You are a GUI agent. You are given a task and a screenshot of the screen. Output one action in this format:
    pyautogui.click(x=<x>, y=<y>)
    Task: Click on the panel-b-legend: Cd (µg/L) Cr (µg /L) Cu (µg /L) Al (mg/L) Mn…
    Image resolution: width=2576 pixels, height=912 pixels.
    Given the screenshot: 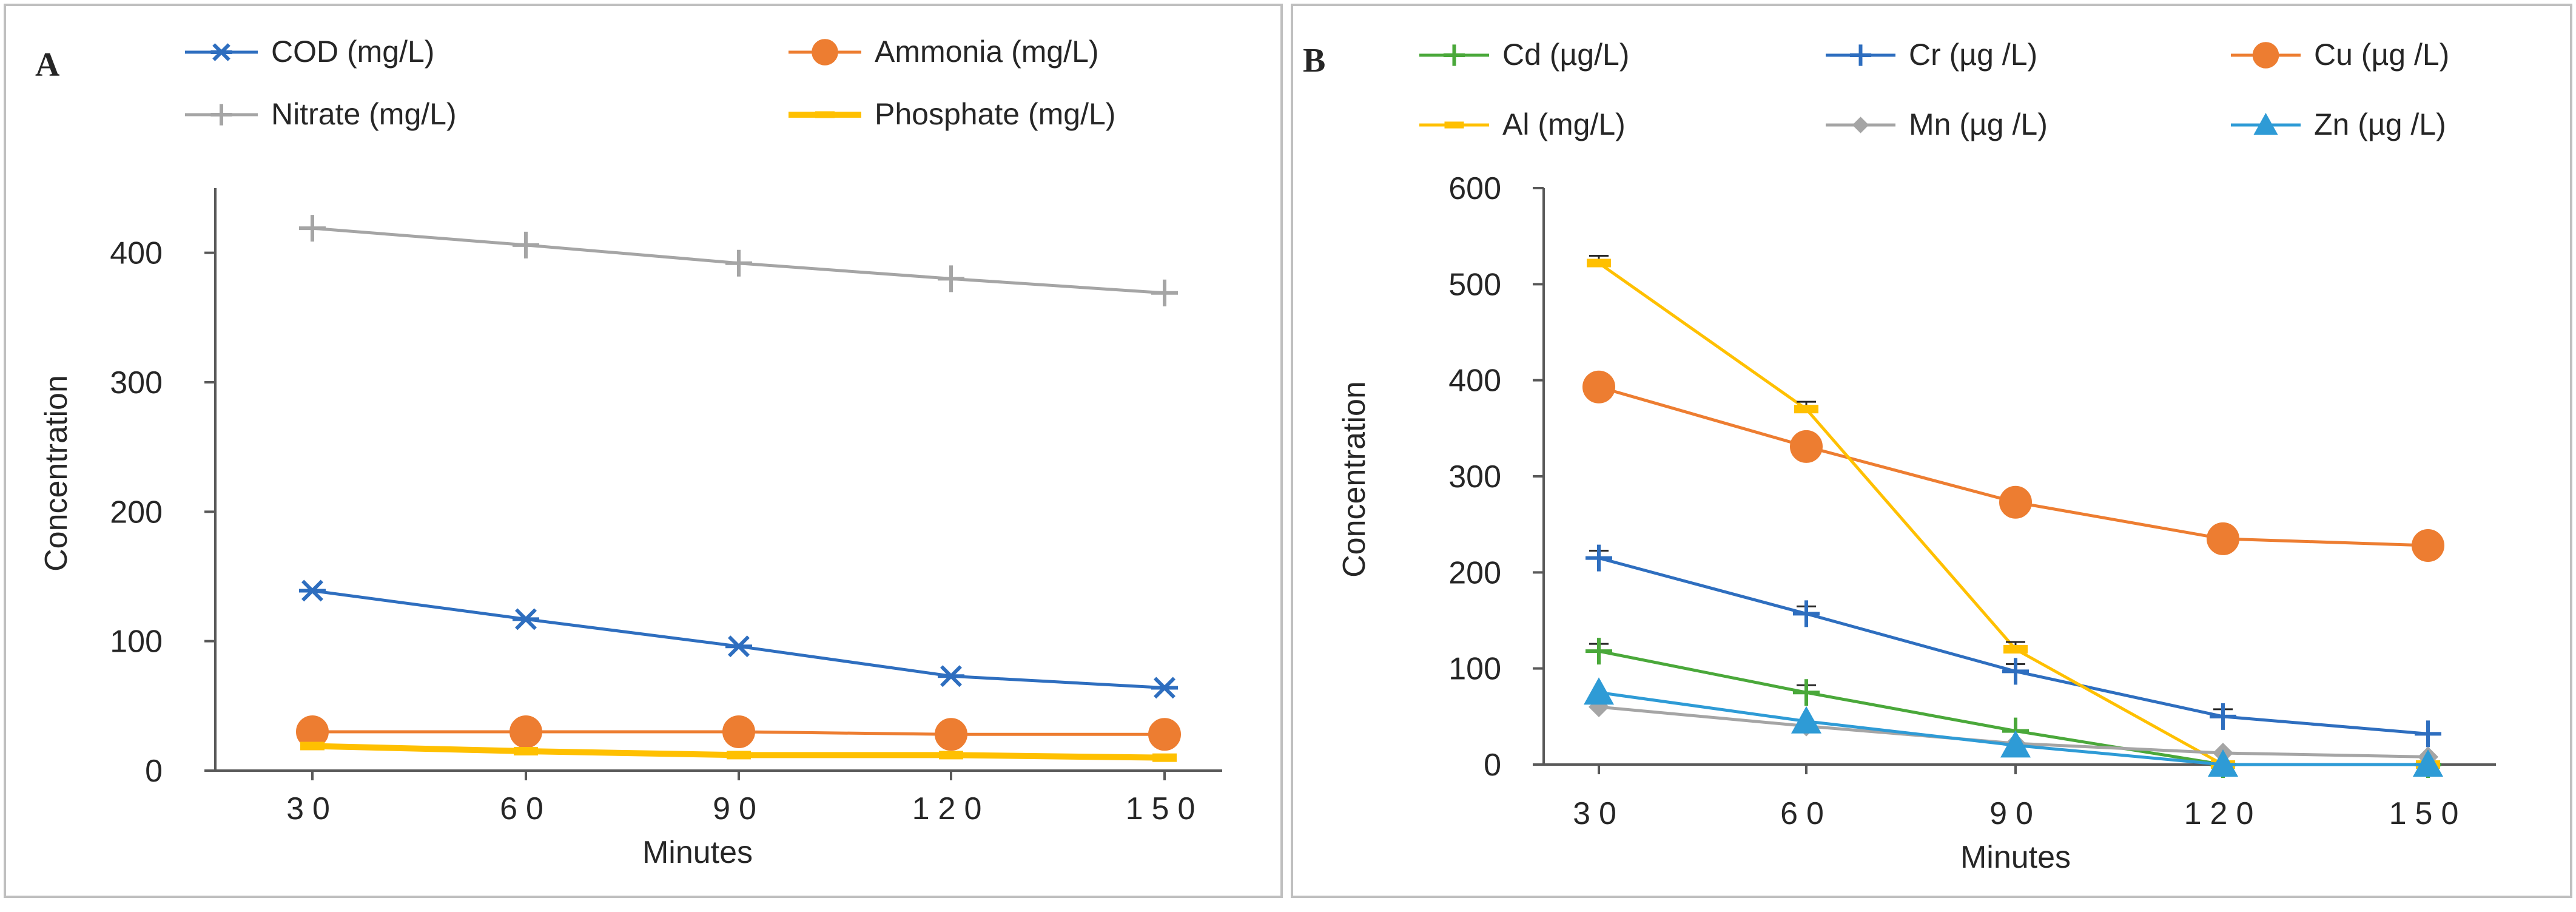 What is the action you would take?
    pyautogui.click(x=1934, y=89)
    